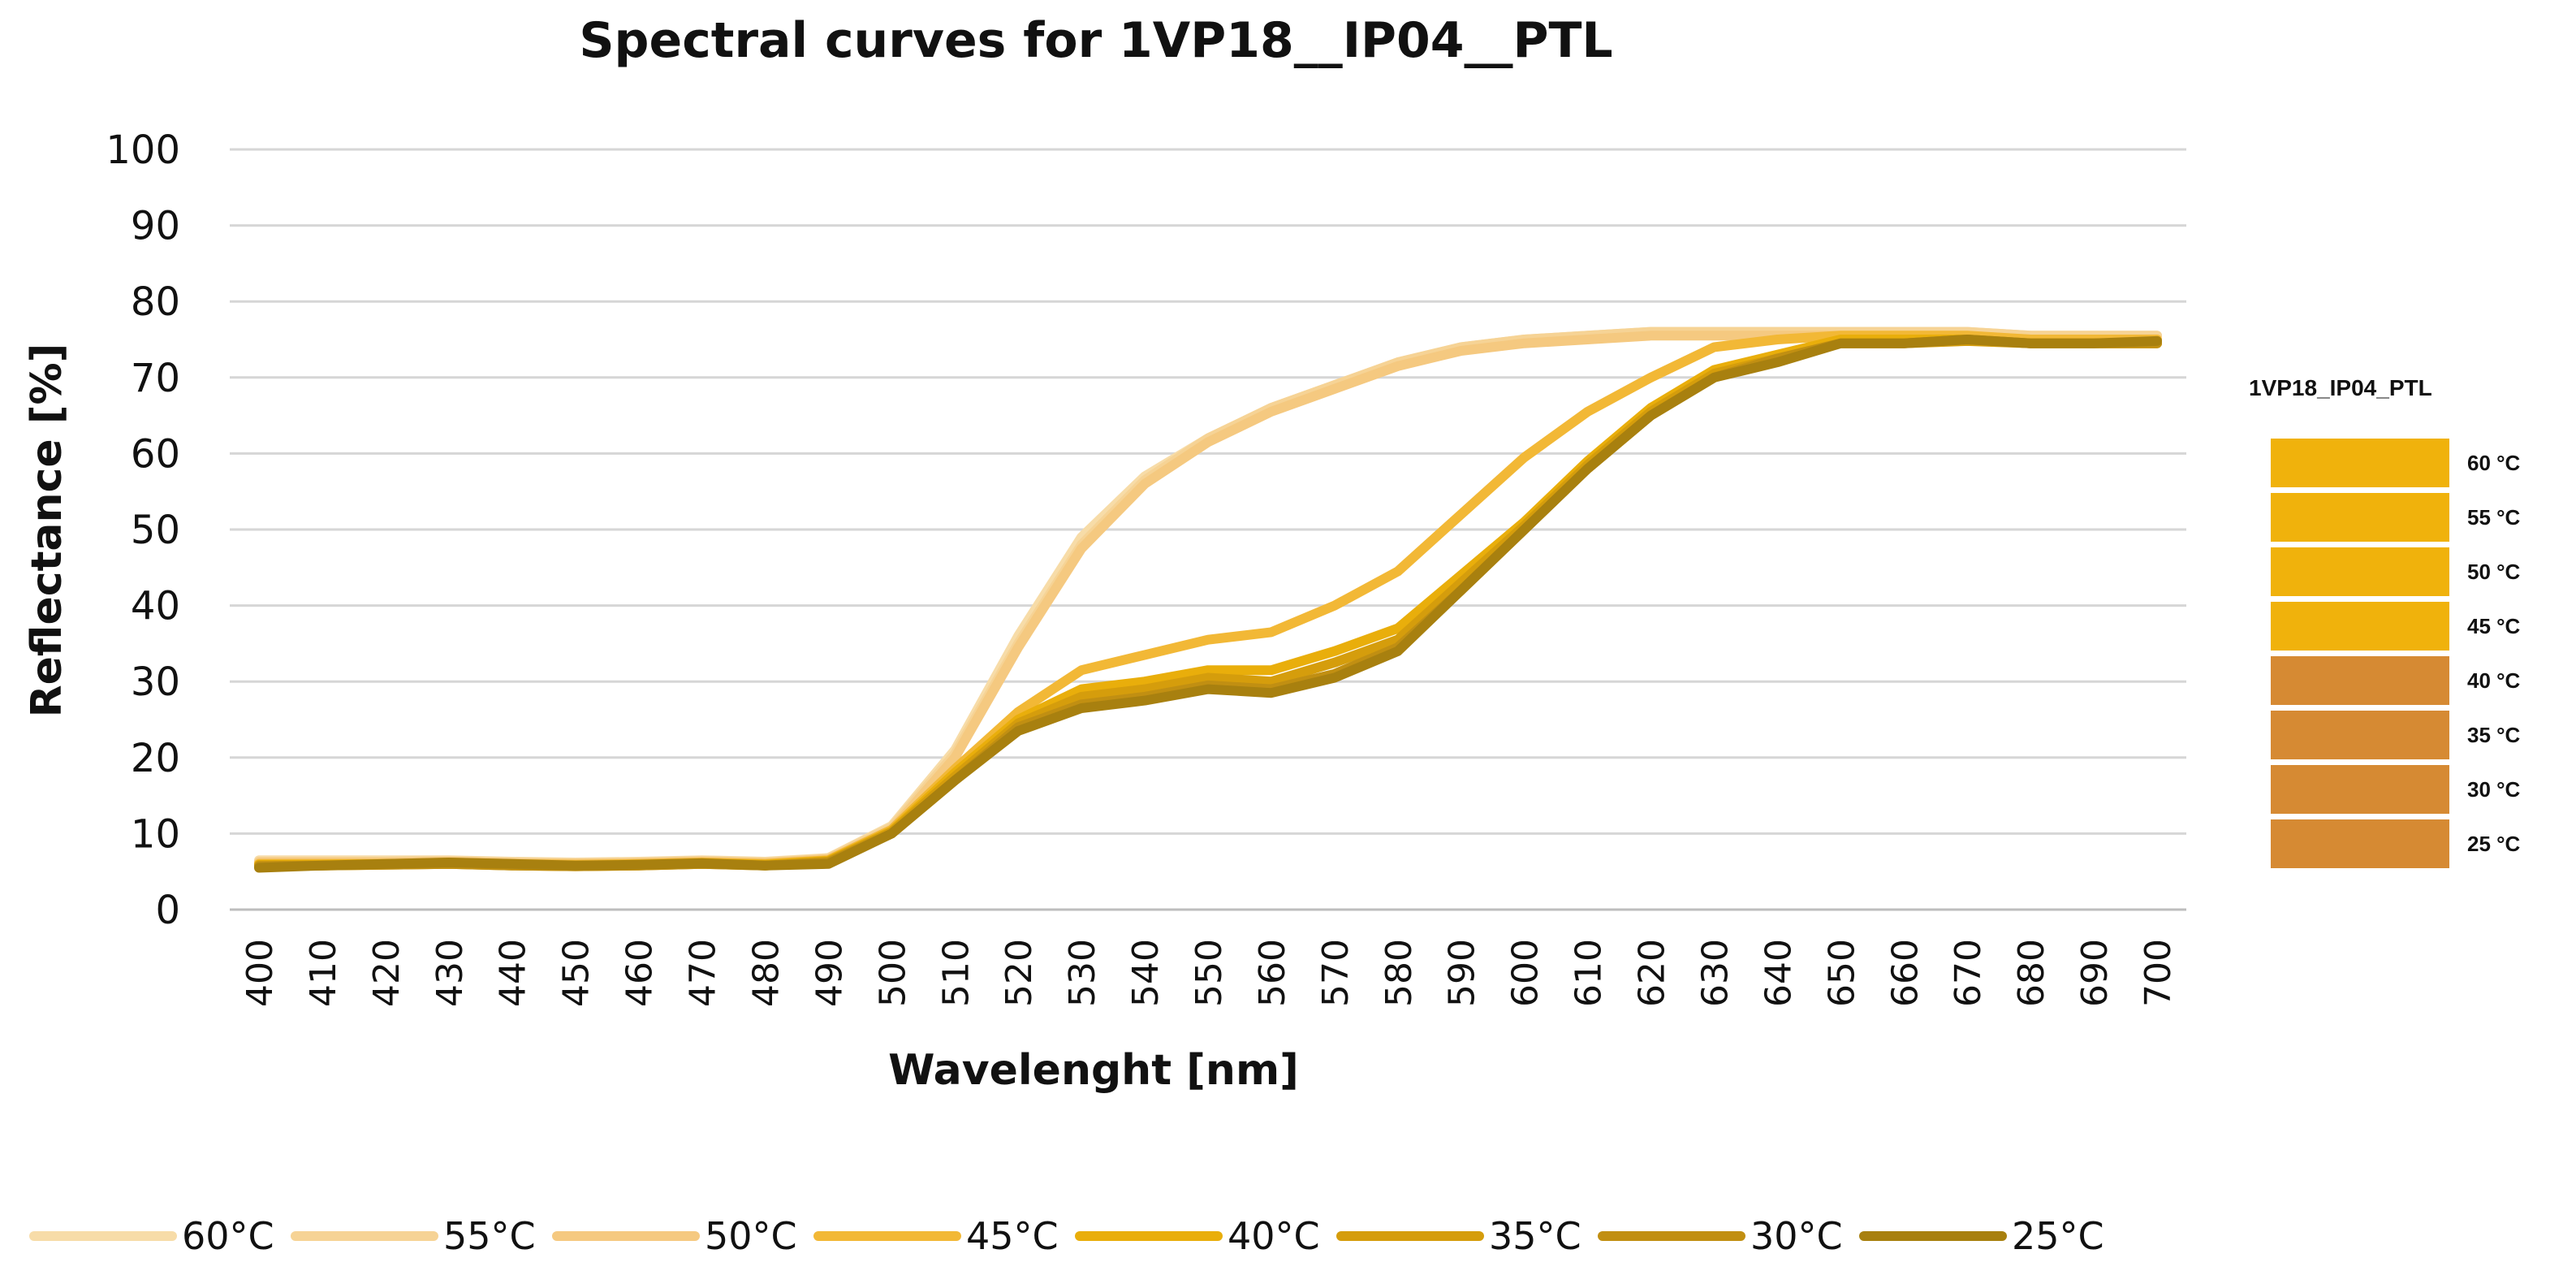 The width and height of the screenshot is (2576, 1271). I want to click on x-tick-label: 530, so click(1082, 973).